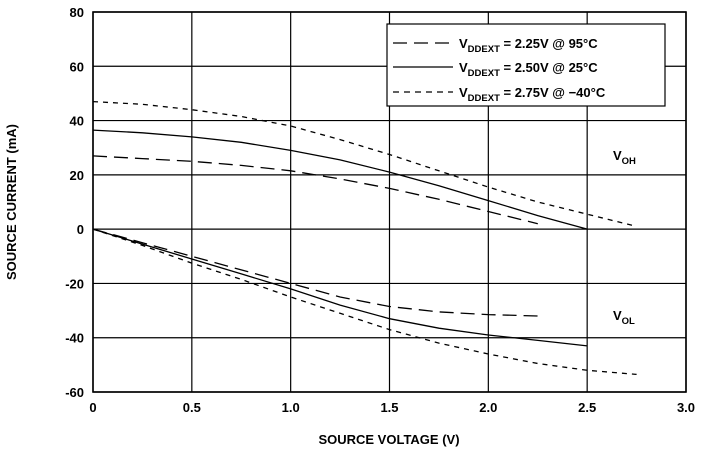  I want to click on y-tick-label: 40, so click(77, 121).